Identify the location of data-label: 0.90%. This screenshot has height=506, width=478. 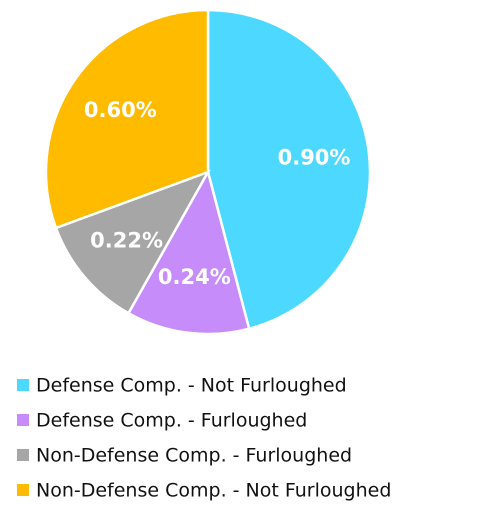
(314, 157).